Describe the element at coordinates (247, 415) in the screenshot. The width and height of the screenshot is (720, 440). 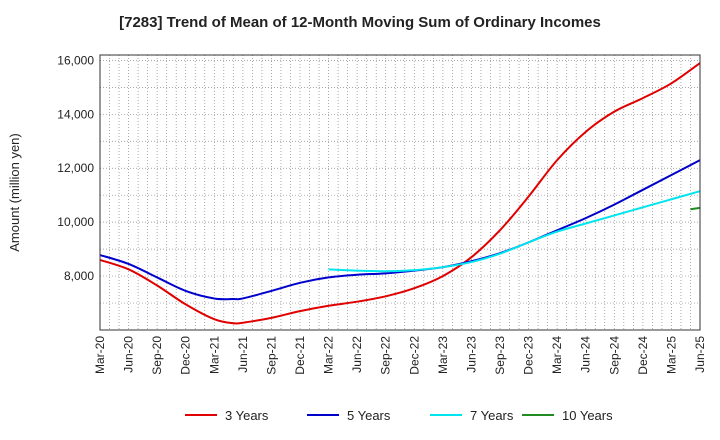
I see `legend-label: 3 Years` at that location.